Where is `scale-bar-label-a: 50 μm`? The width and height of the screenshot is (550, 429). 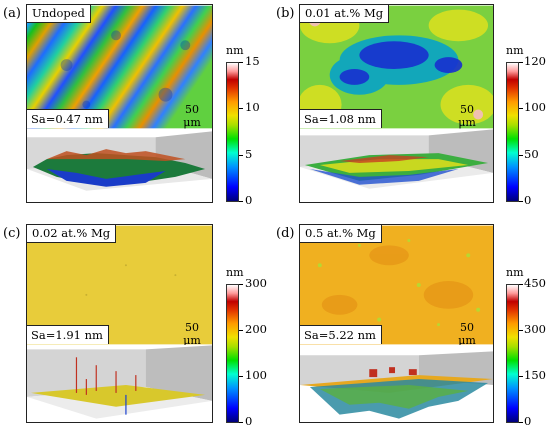 scale-bar-label-a: 50 μm is located at coordinates (192, 116).